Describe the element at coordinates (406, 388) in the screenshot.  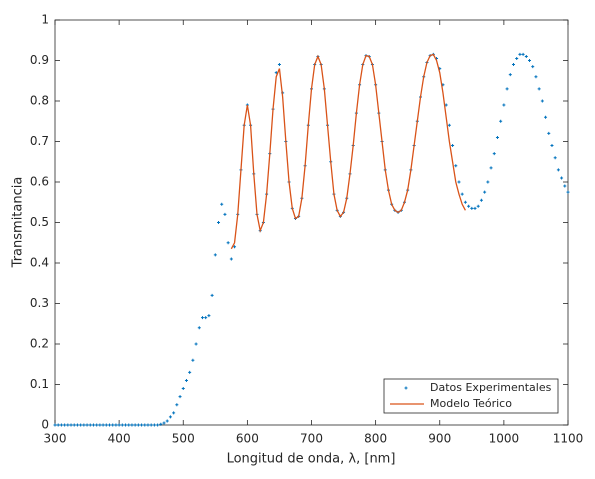
I see `legend-marker` at that location.